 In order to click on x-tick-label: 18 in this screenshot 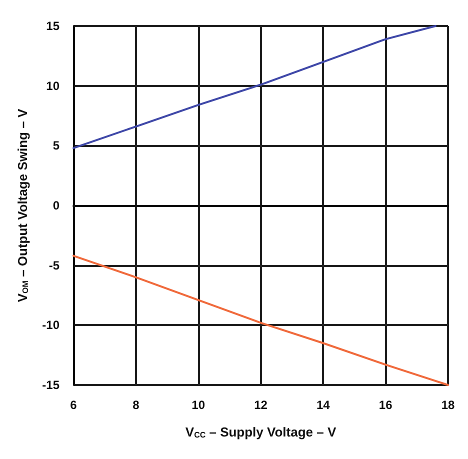, I will do `click(448, 405)`.